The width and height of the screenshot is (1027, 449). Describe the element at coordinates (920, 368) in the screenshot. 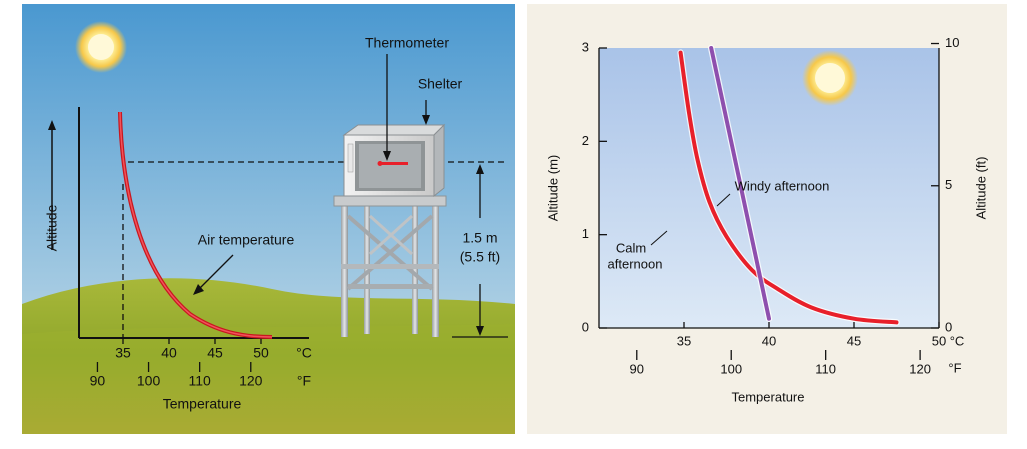

I see `x-tick-label-fahrenheit: 120` at that location.